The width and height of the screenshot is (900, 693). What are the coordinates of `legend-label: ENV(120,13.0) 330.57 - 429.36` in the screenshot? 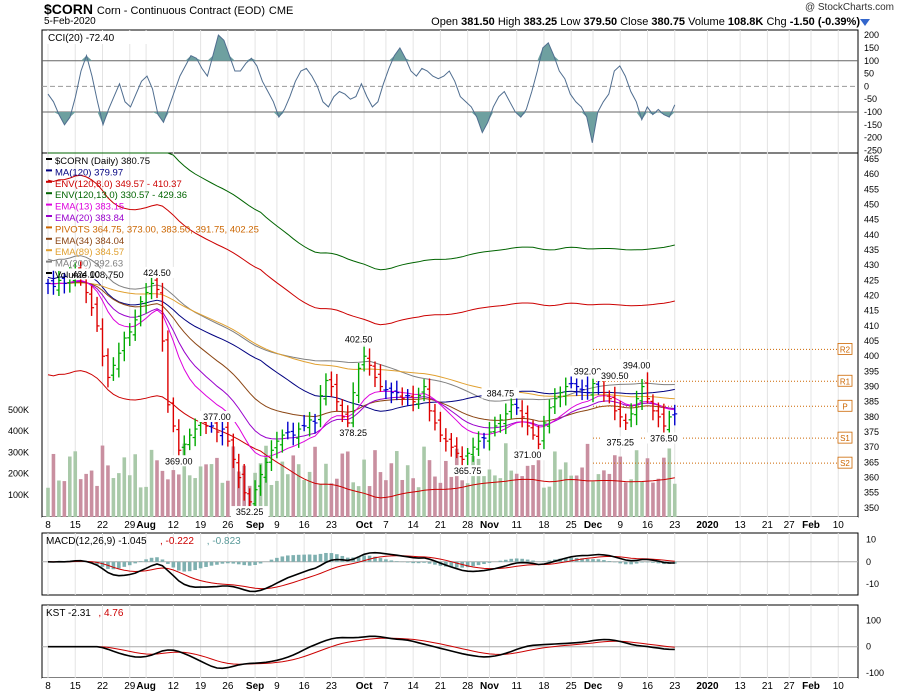 It's located at (121, 195).